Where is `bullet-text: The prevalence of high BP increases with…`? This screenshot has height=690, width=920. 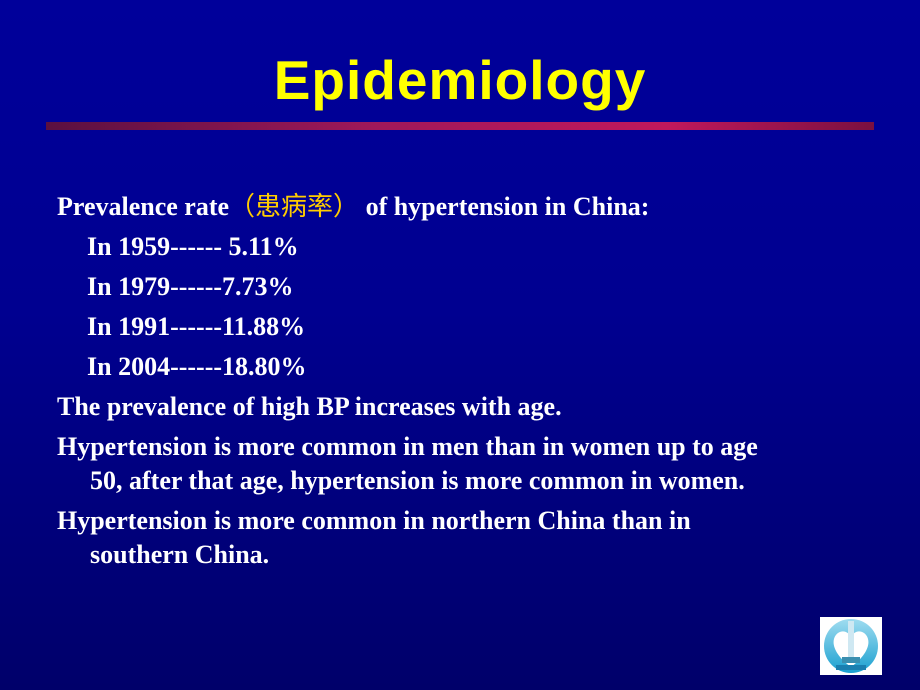 bullet-text: The prevalence of high BP increases with… is located at coordinates (309, 406).